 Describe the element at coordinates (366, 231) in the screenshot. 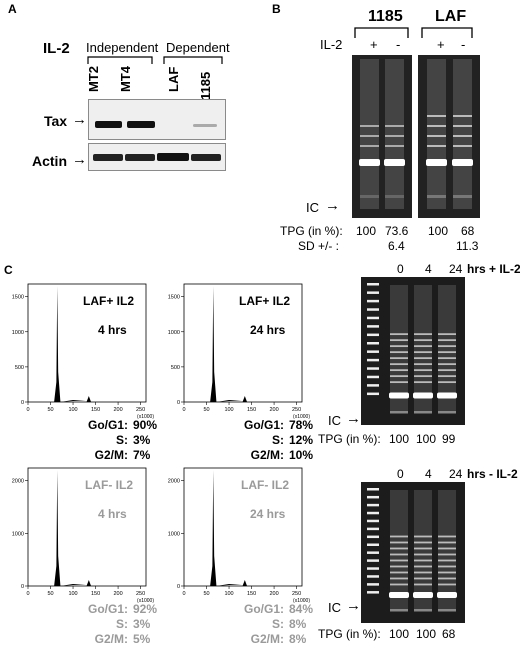

I see `gel-b-tpg-1185-plus: 100` at that location.